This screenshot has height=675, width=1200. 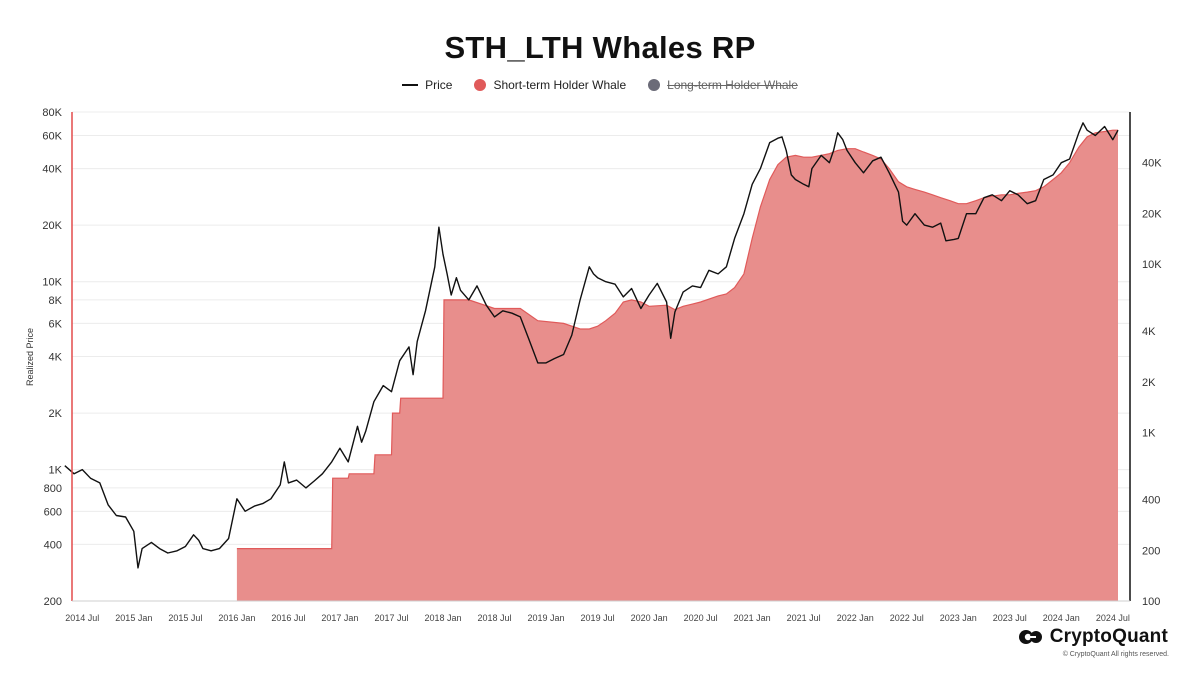 What do you see at coordinates (495, 618) in the screenshot?
I see `x-tick-label: 2018 Jul` at bounding box center [495, 618].